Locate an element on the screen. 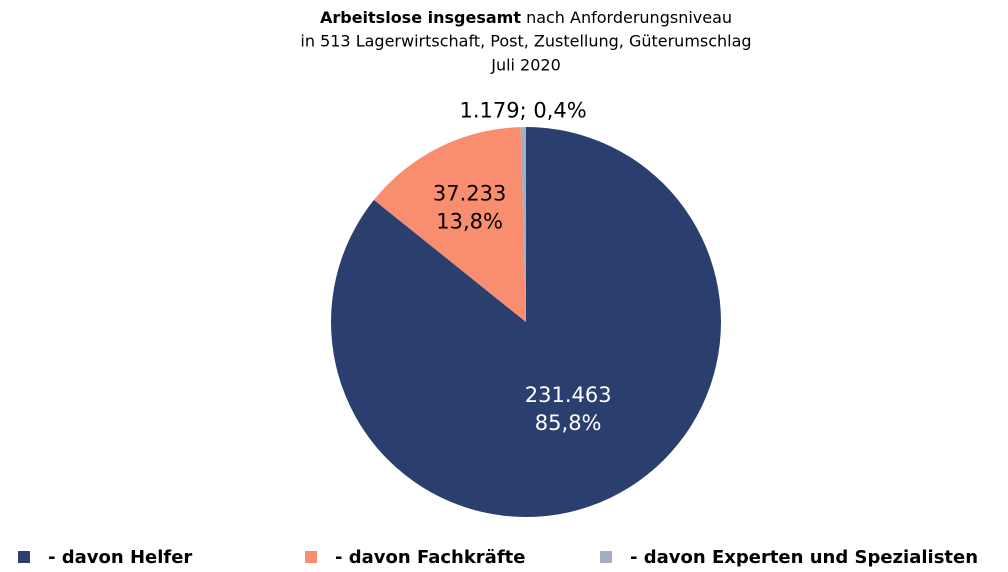 The image size is (1008, 572). legend-label: - davon Fachkräfte is located at coordinates (430, 557).